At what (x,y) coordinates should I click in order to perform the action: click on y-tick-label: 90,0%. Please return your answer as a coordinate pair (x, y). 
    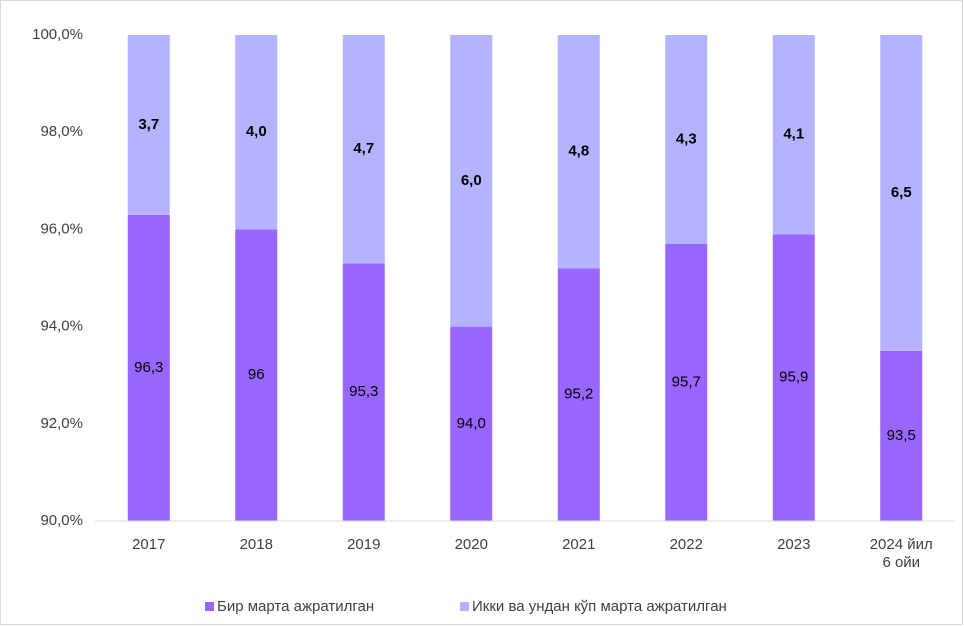
    Looking at the image, I should click on (61, 520).